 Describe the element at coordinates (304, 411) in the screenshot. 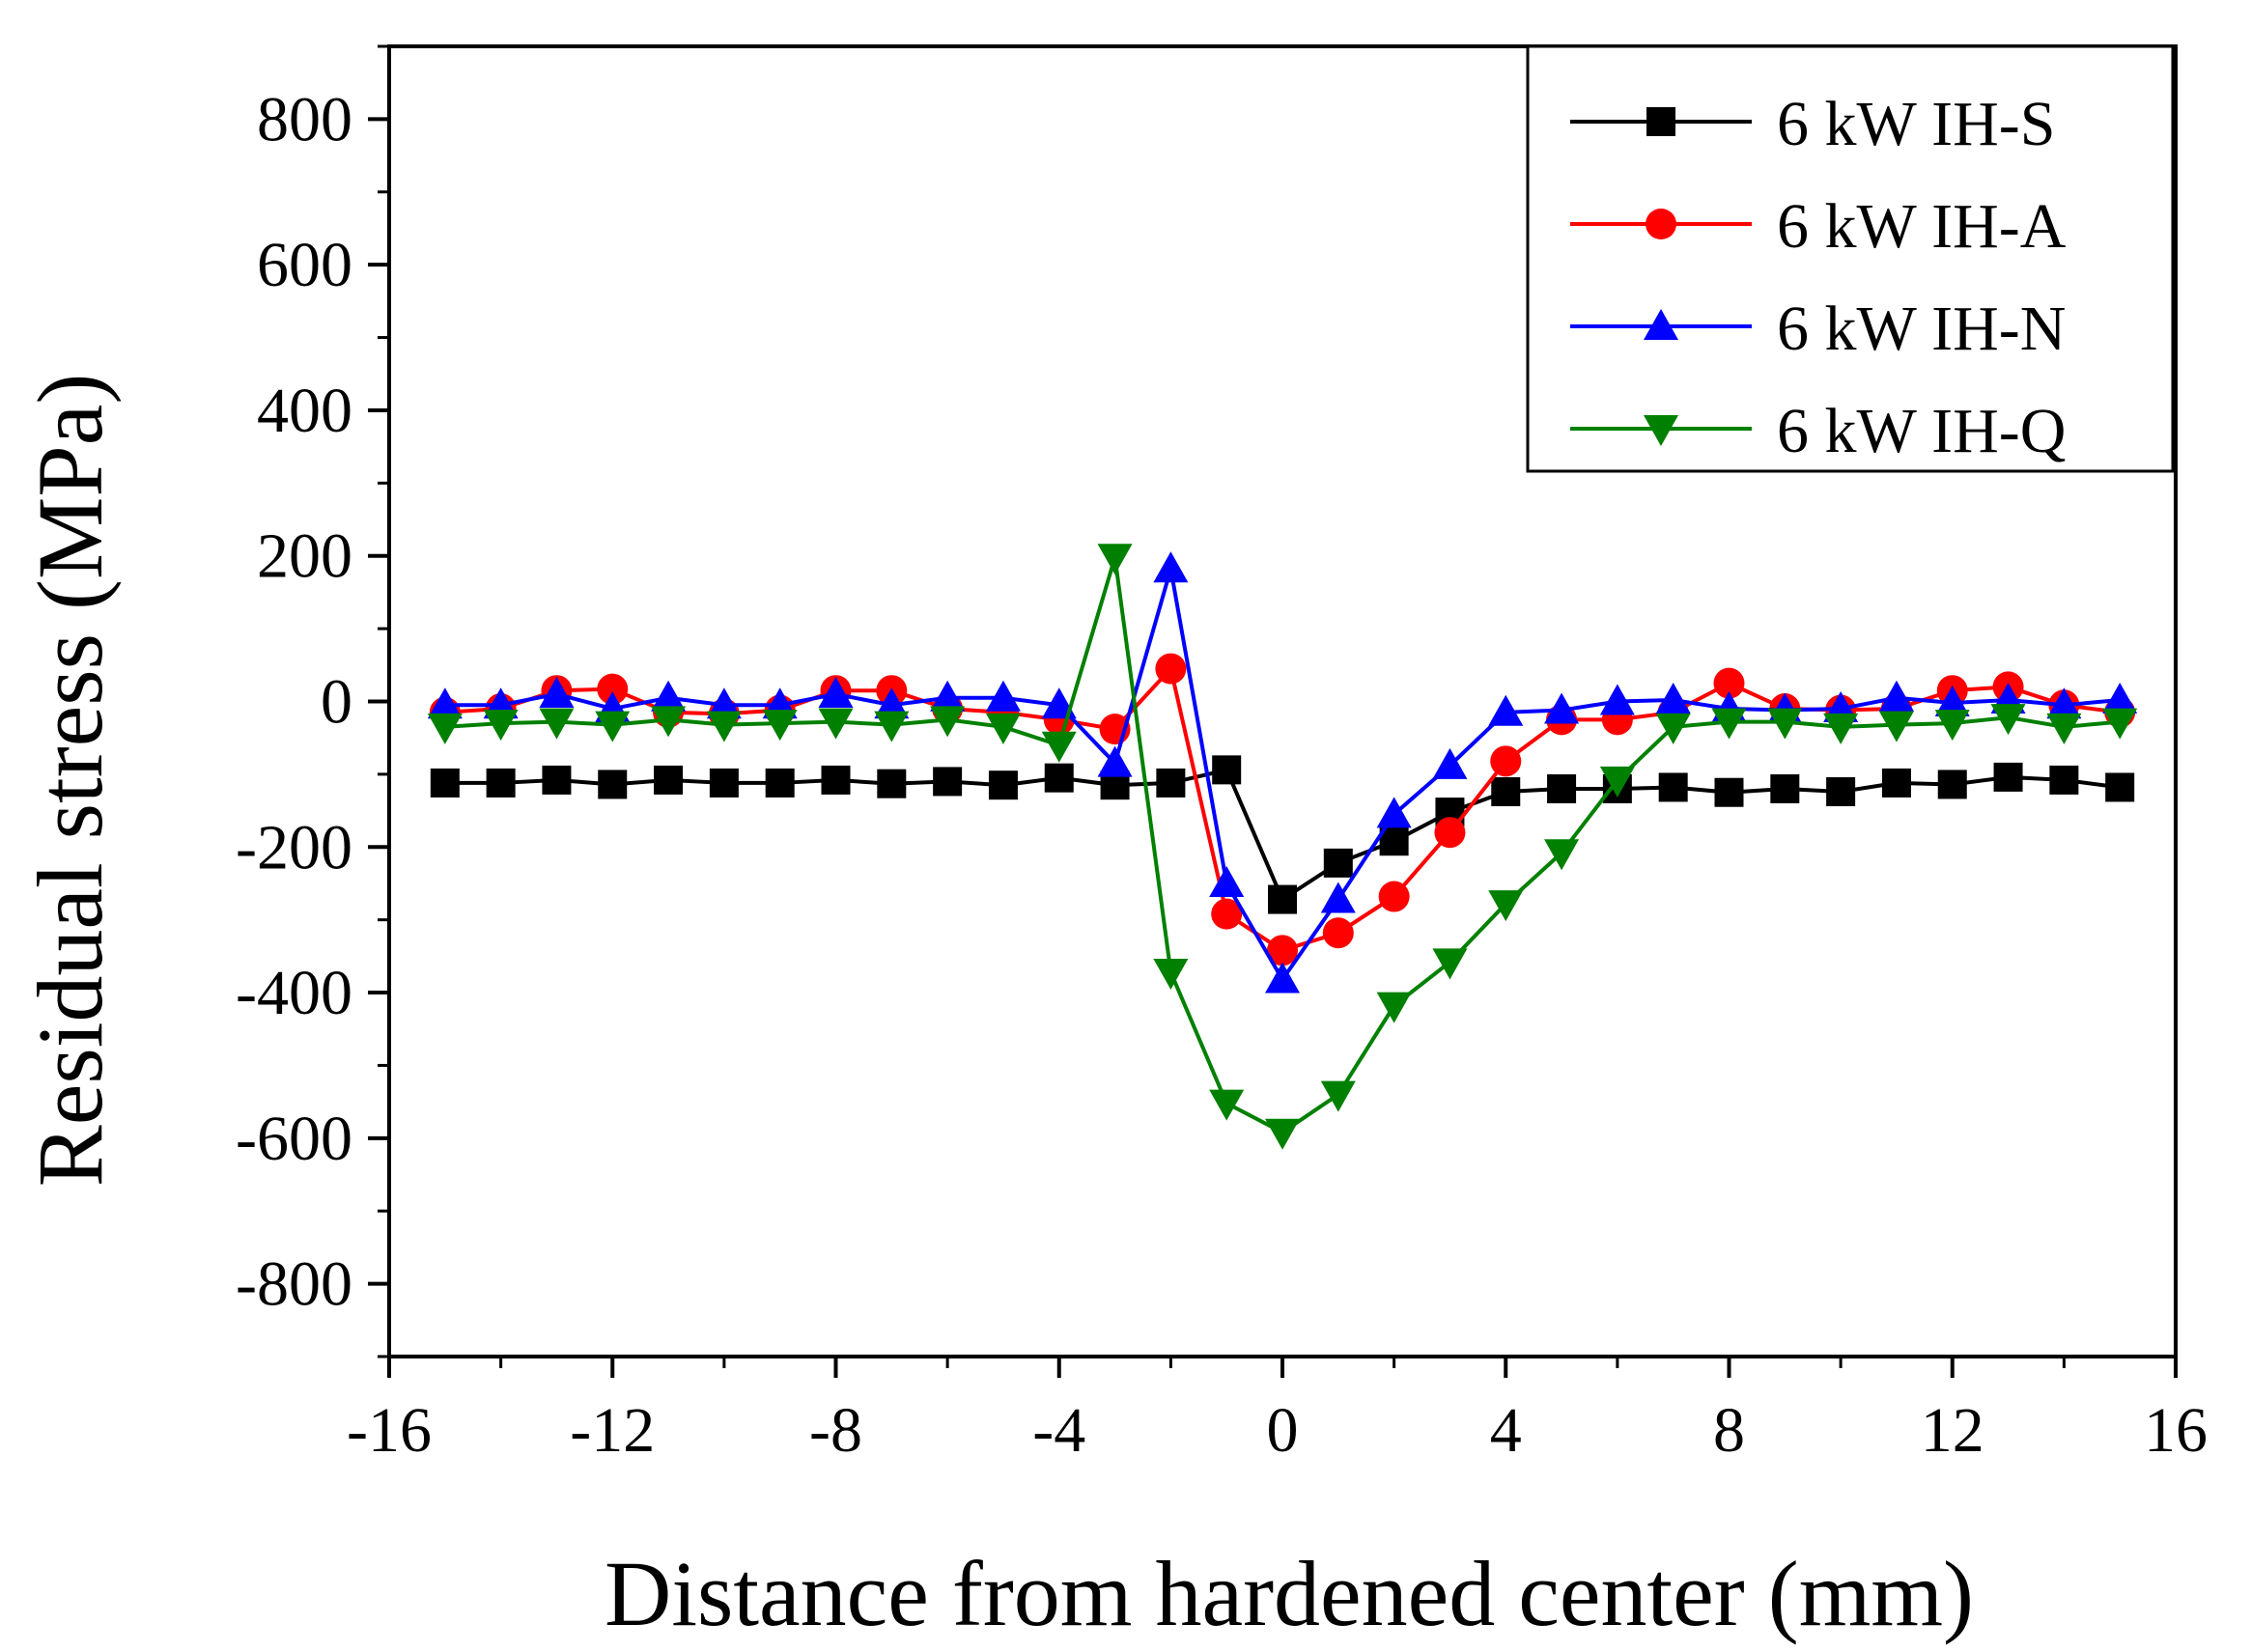

I see `y-tick-label: 400` at that location.